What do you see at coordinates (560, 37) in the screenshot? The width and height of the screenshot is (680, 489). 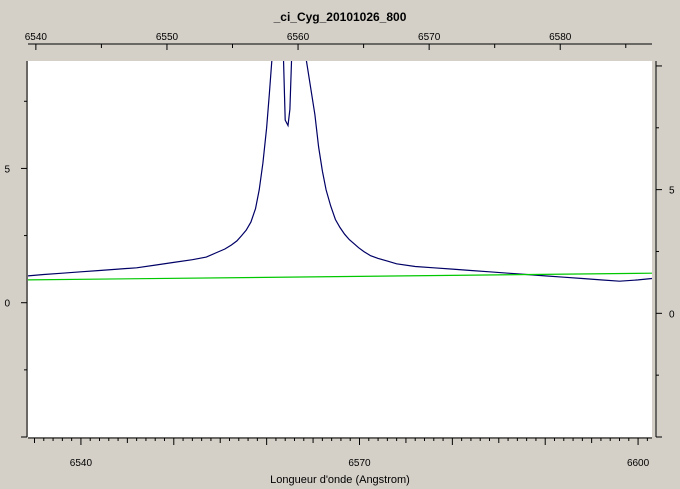 I see `top-tick-label: 6580` at bounding box center [560, 37].